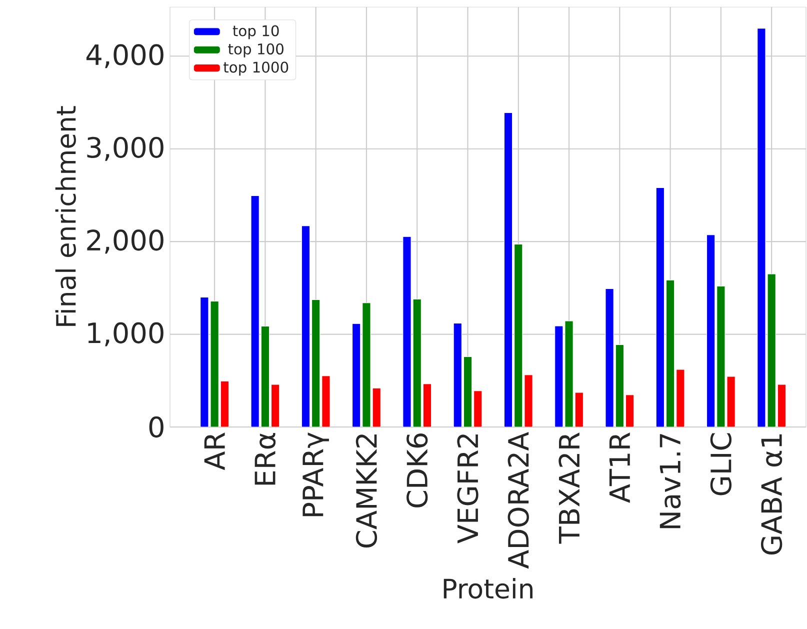  Describe the element at coordinates (467, 489) in the screenshot. I see `x-tick-label: VEGFR2` at that location.